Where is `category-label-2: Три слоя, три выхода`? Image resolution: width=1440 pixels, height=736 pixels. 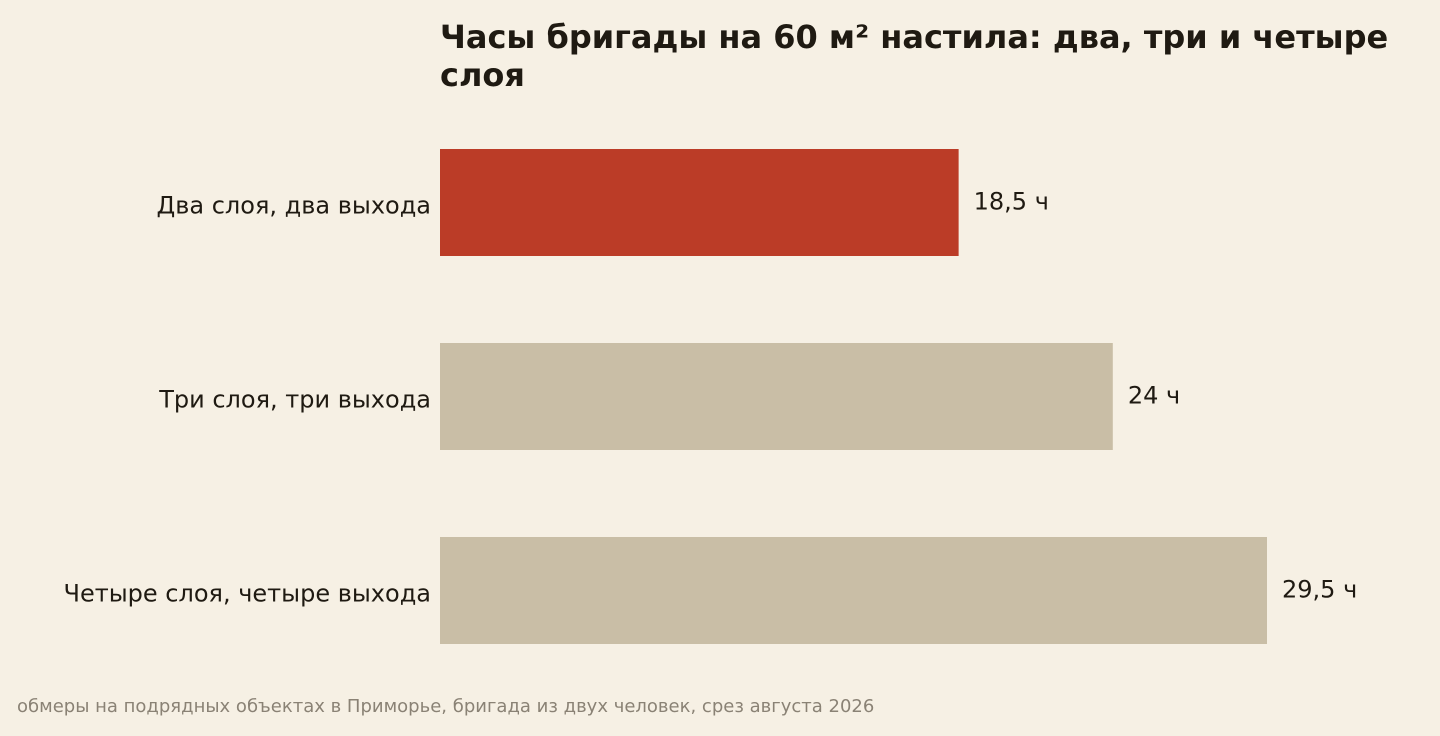 category-label-2: Три слоя, три выхода is located at coordinates (294, 400).